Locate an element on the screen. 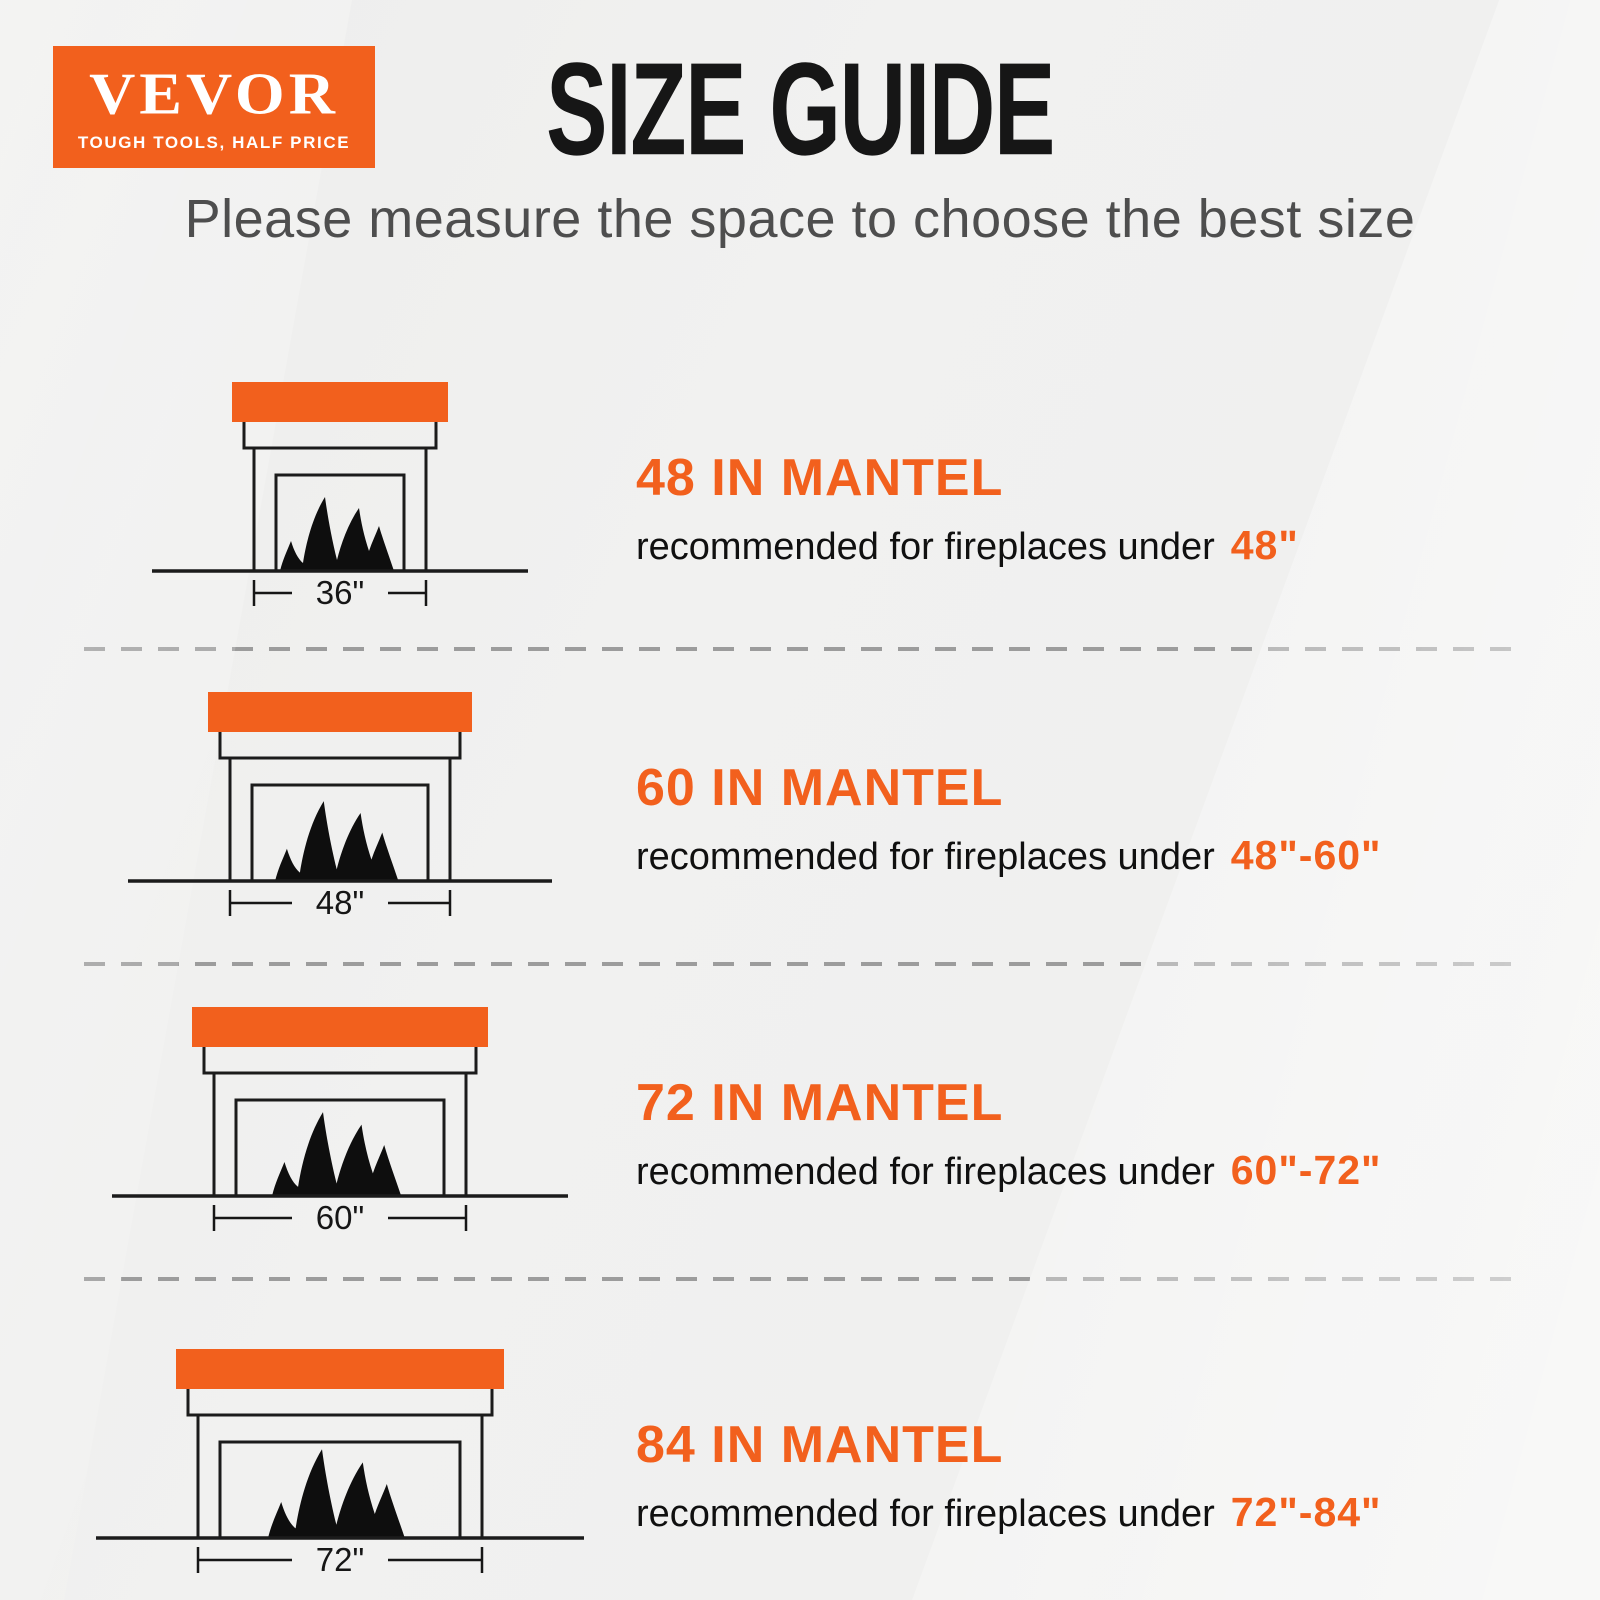  dimension-label: 72" is located at coordinates (340, 1559).